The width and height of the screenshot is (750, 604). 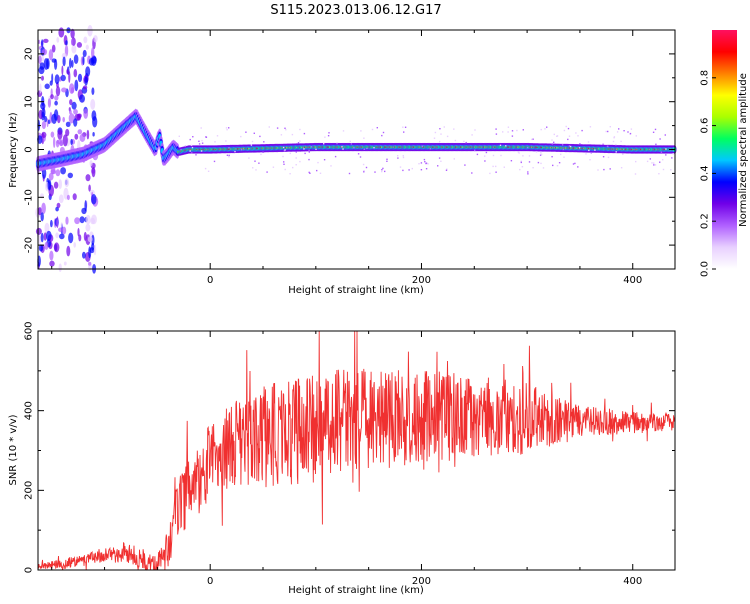 What do you see at coordinates (13, 449) in the screenshot?
I see `snr-ylabel: SNR (10 * v/v)` at bounding box center [13, 449].